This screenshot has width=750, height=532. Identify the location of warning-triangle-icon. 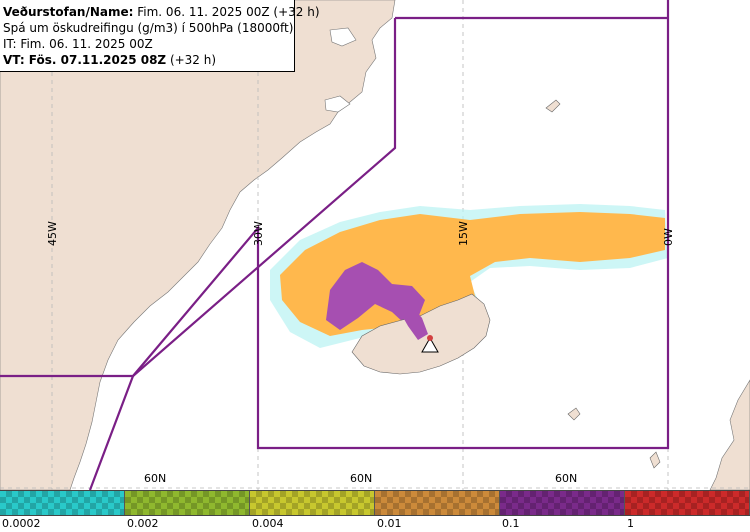
(430, 344).